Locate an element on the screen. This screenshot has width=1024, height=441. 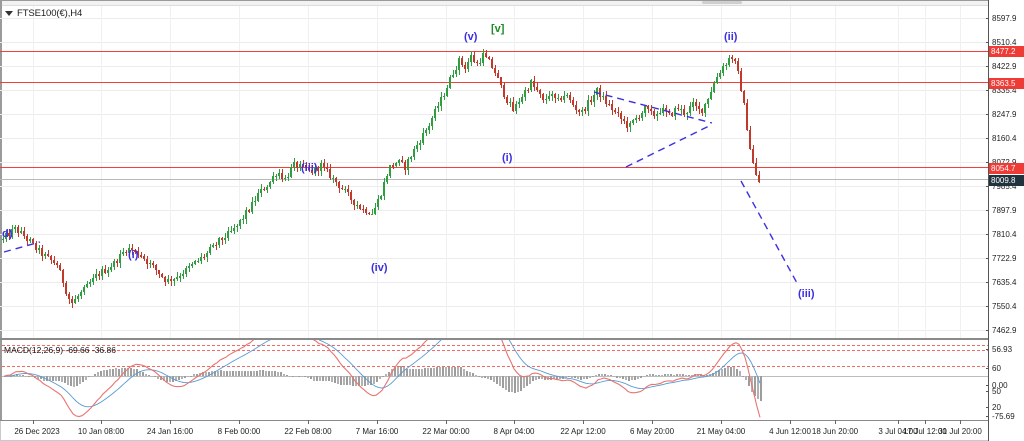
macd-lines is located at coordinates (382, 379).